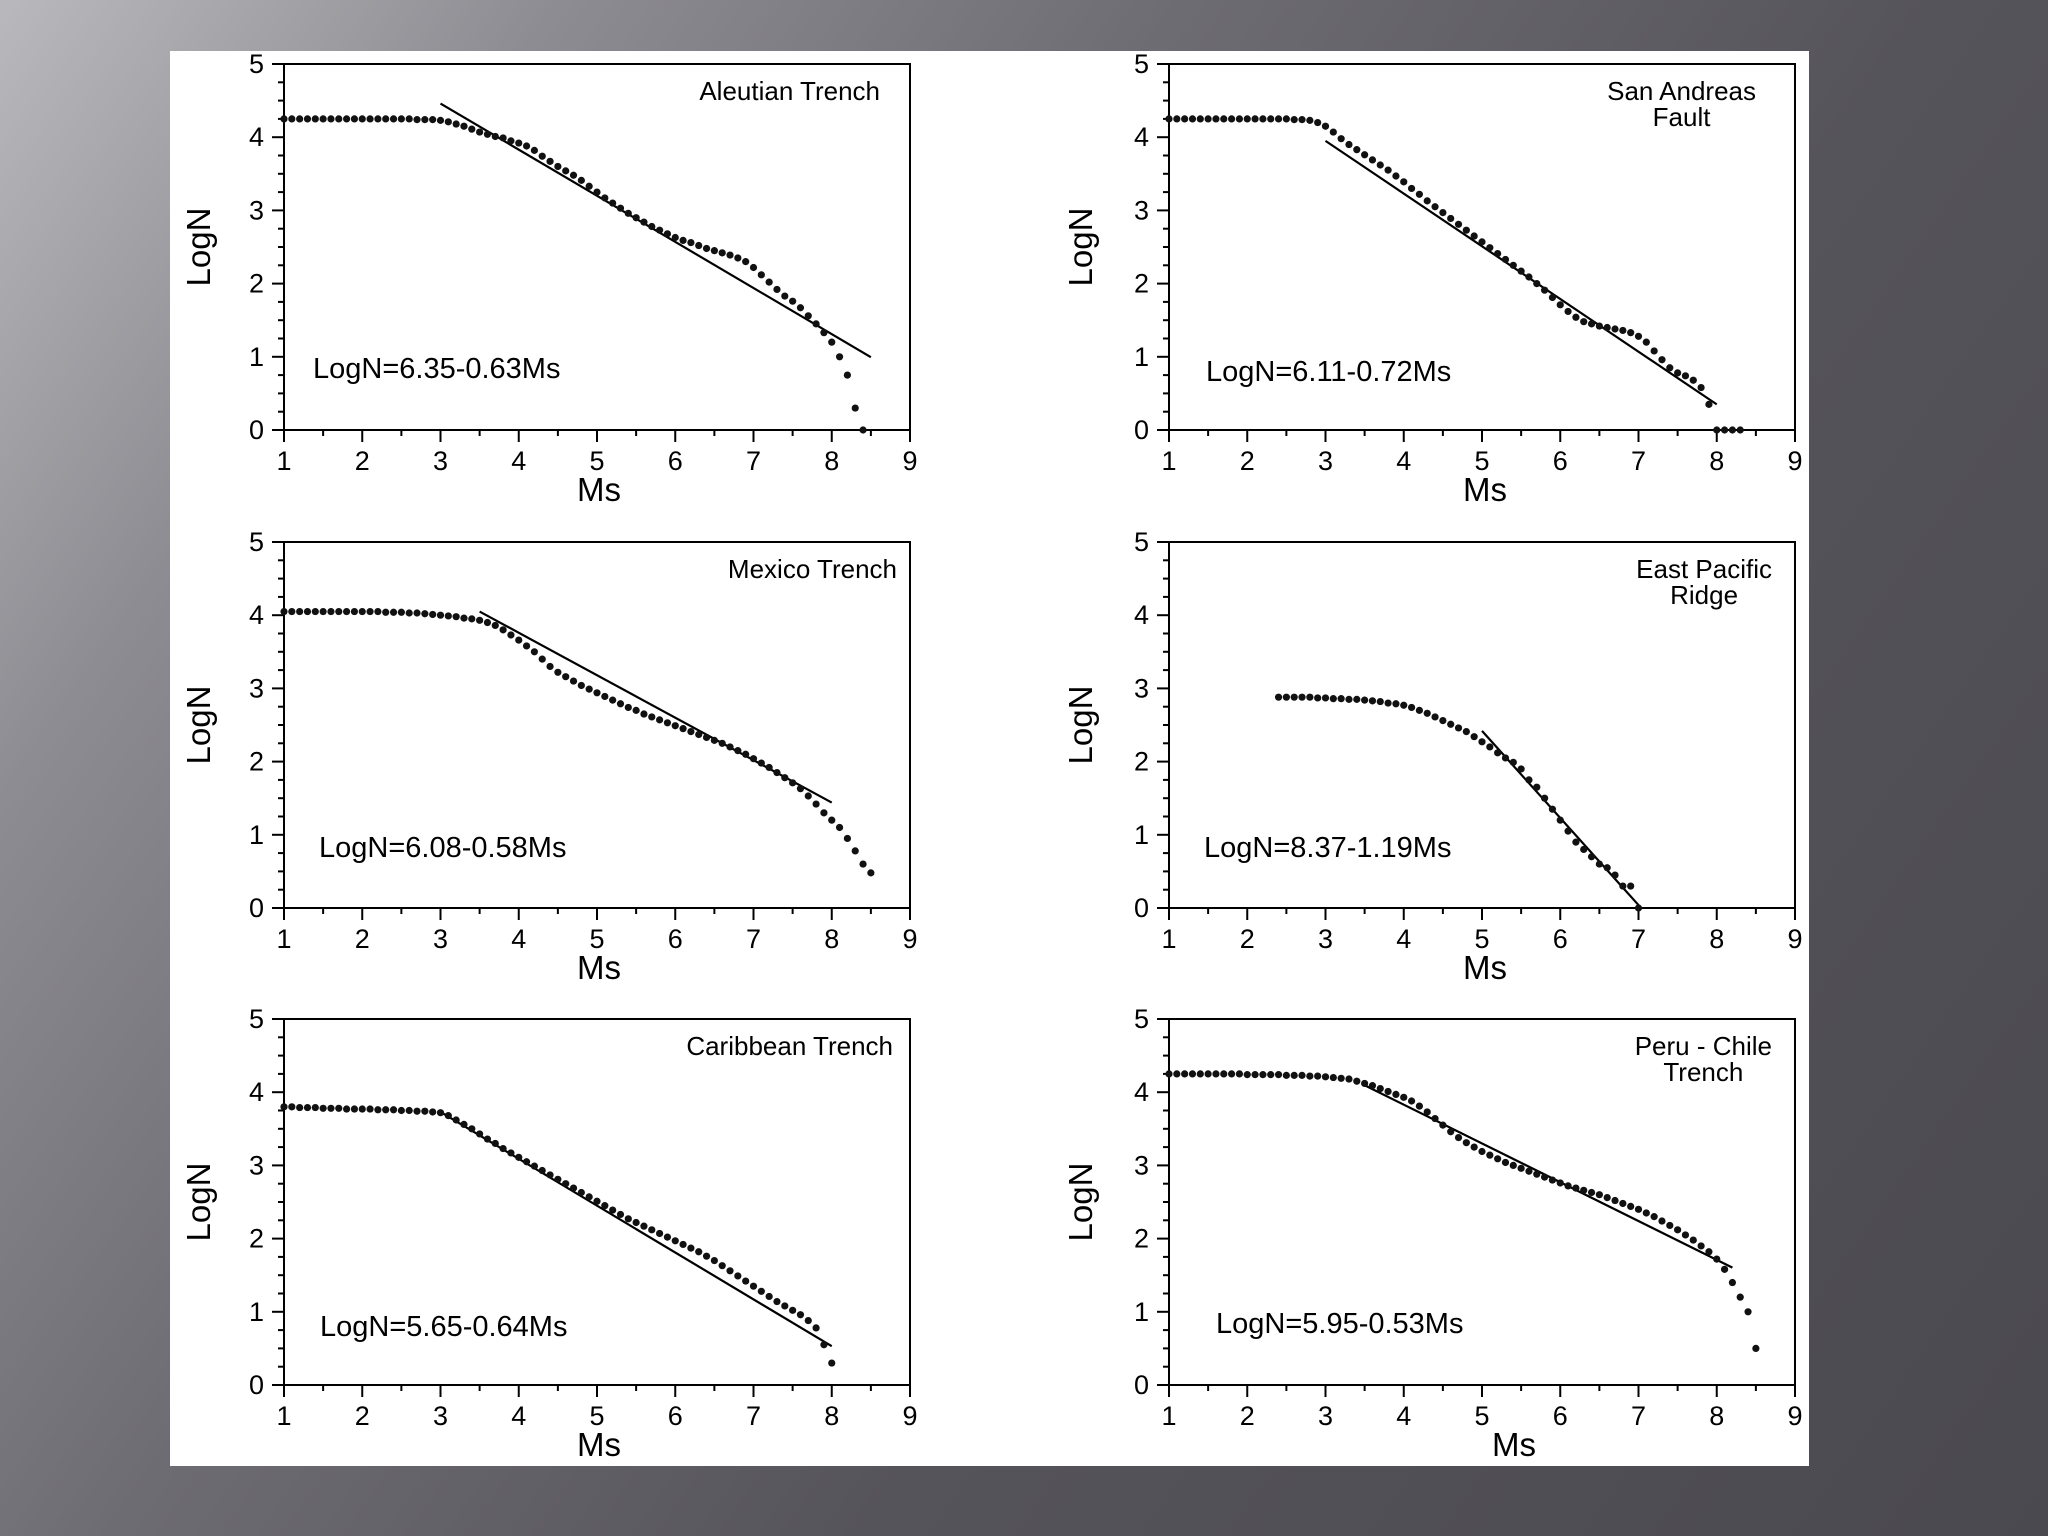 The image size is (2048, 1536). I want to click on x-tick-label: 3, so click(1325, 939).